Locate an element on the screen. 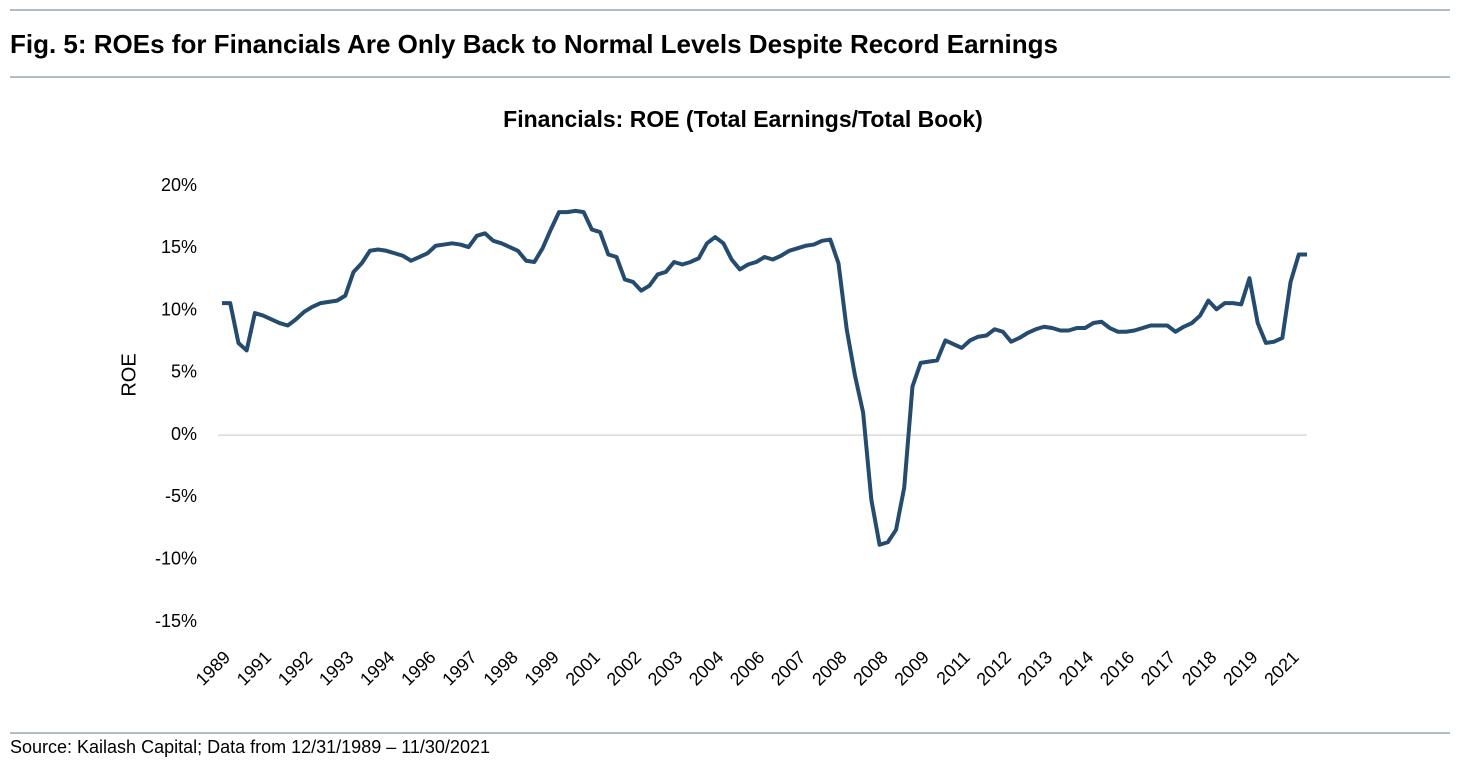  x-tick-label: 2011 is located at coordinates (953, 668).